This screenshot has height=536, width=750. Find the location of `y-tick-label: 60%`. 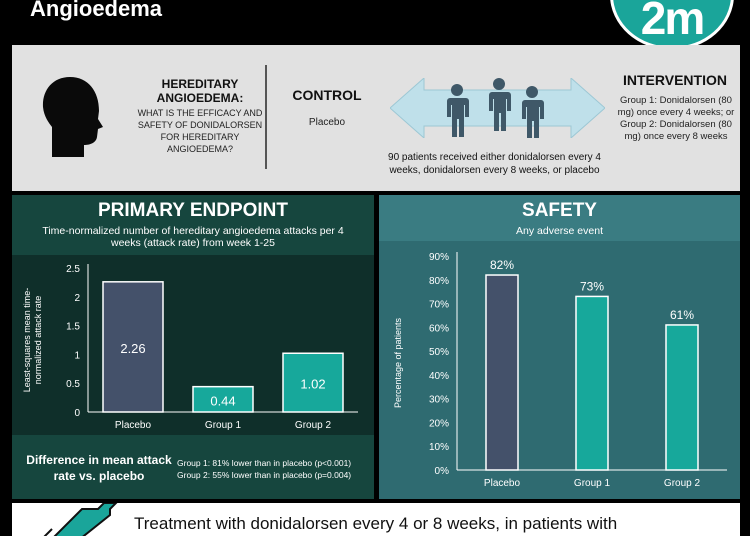

y-tick-label: 60% is located at coordinates (439, 328).